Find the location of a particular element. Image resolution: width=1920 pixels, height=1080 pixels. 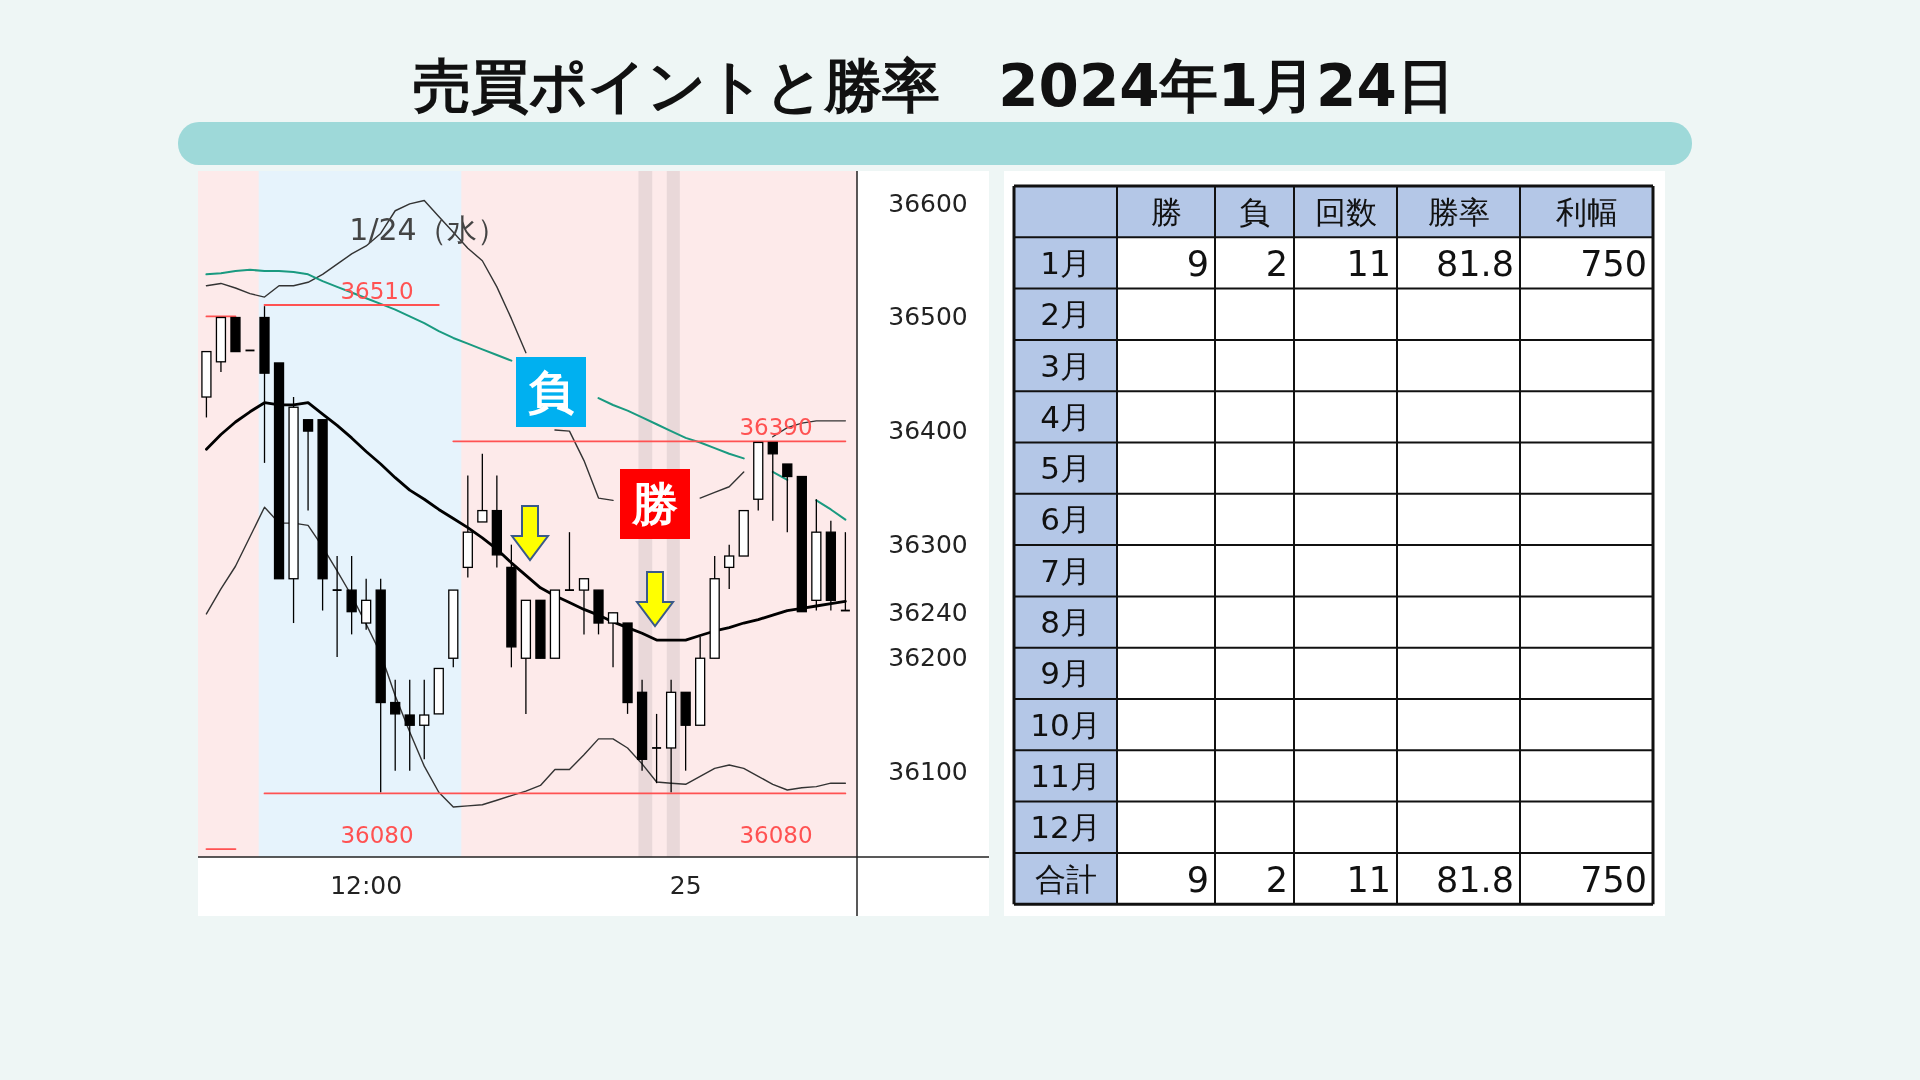

y-tick-label: 36200 is located at coordinates (928, 658).